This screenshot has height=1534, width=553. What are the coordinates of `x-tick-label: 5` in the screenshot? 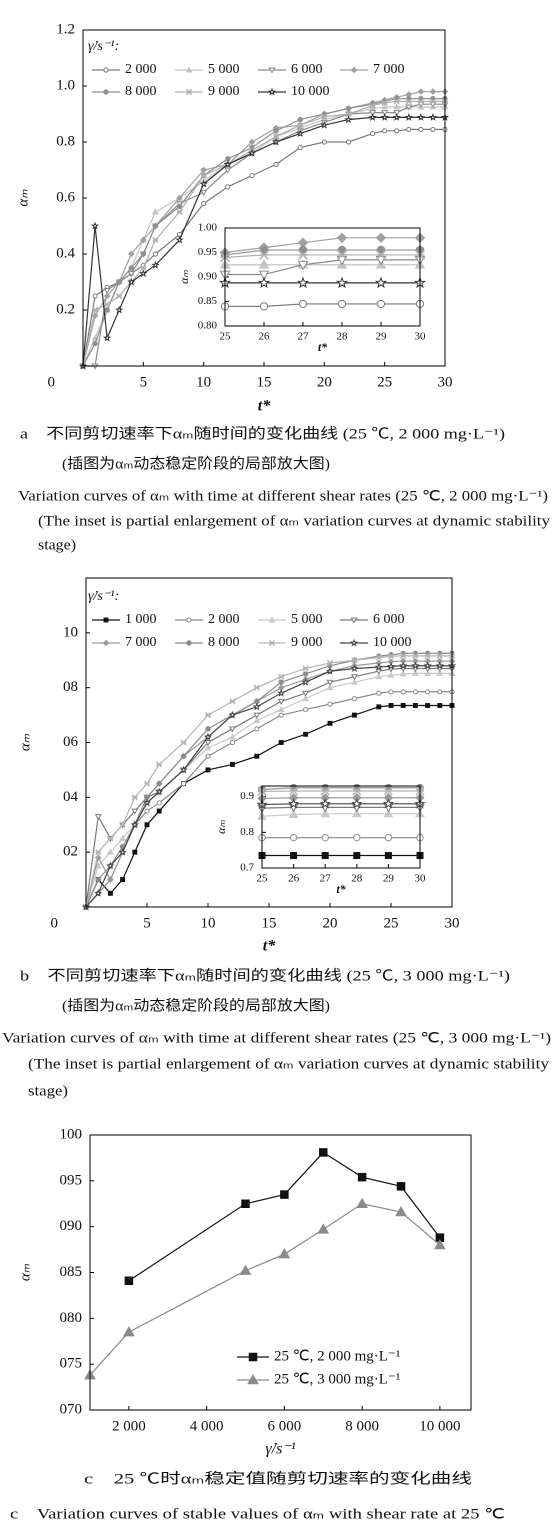 It's located at (144, 382).